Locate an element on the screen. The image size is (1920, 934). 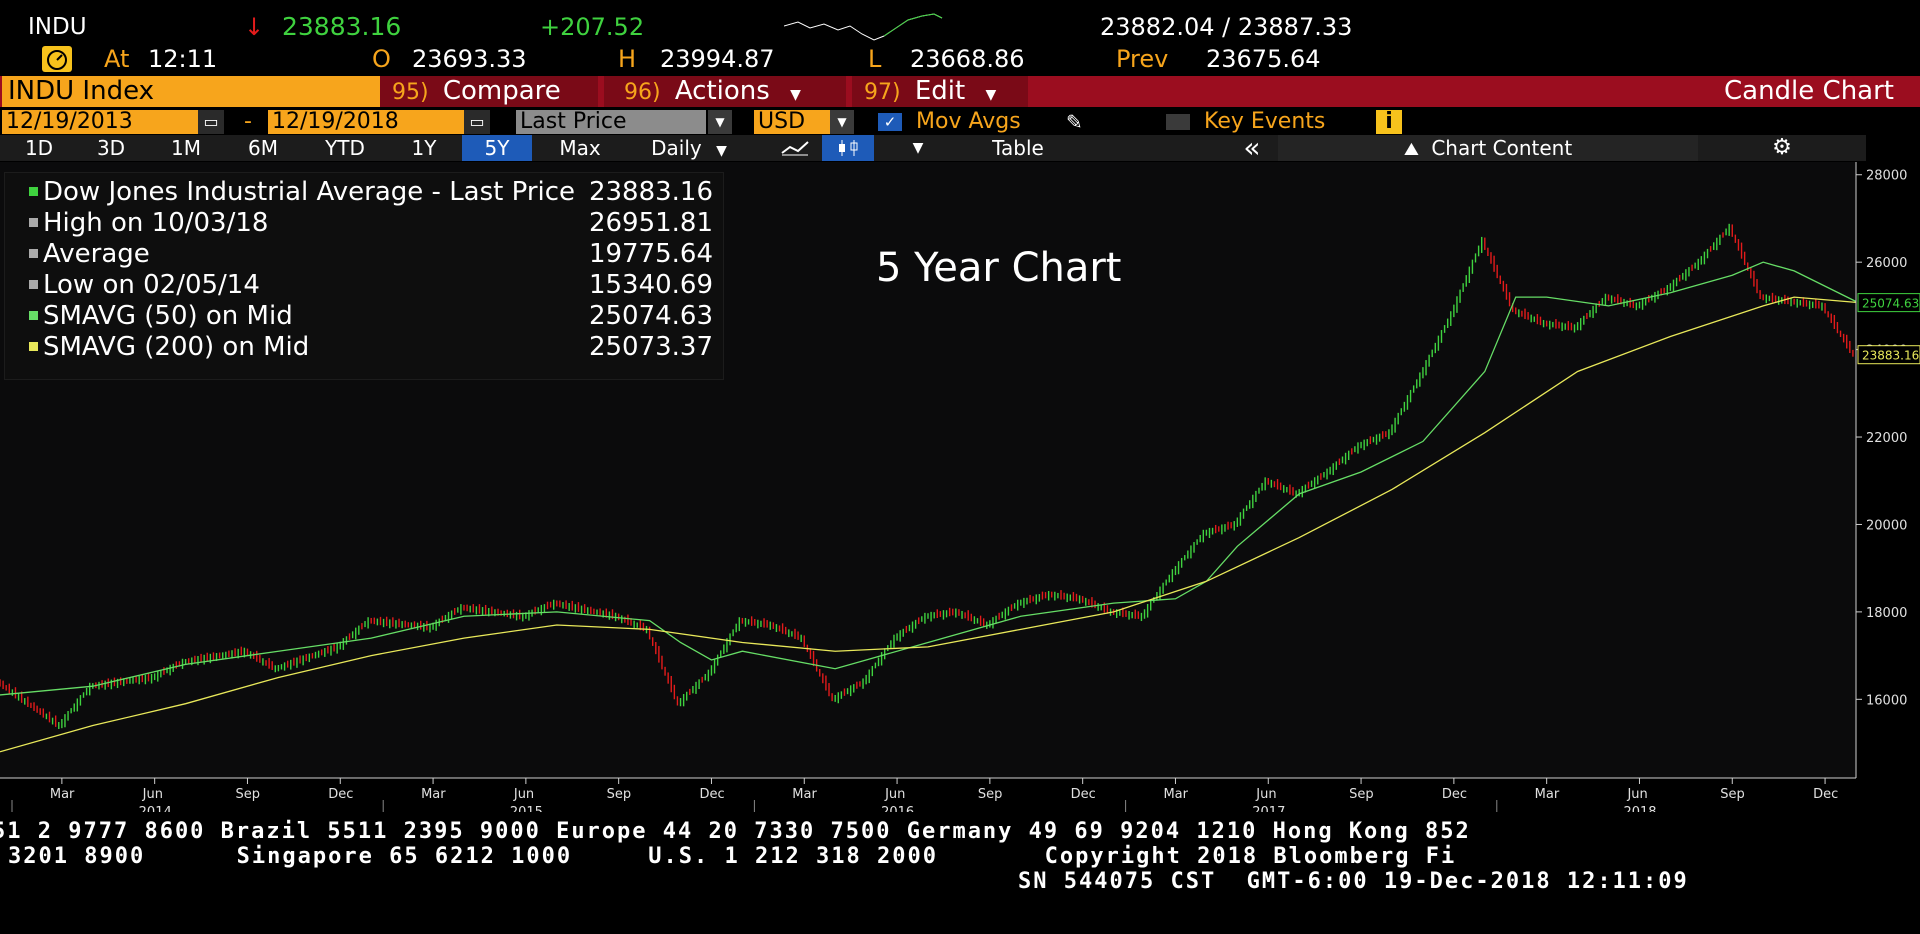
key-events-checkbox is located at coordinates (1178, 122).